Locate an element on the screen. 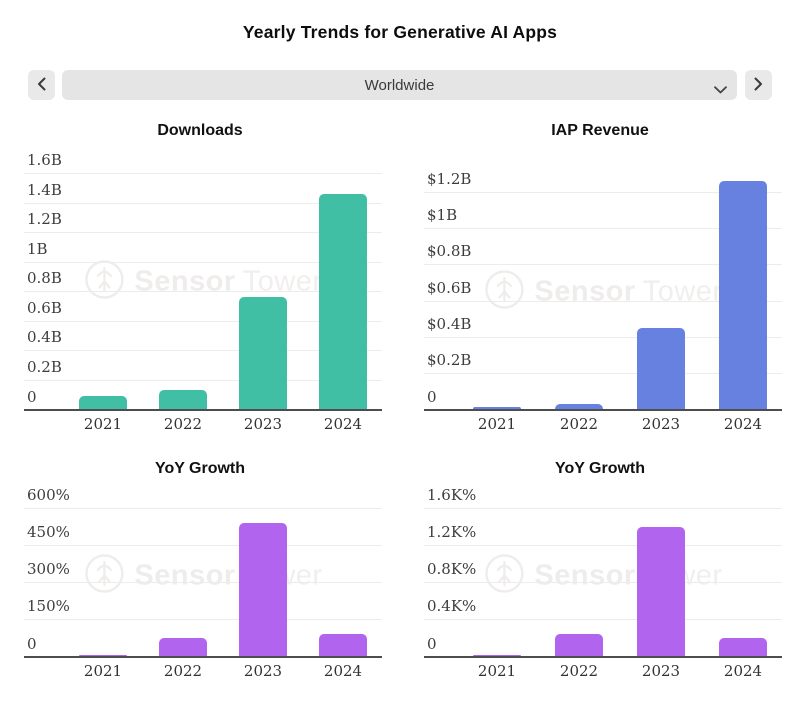  y-axis-tick-label: 0.6B is located at coordinates (44, 307).